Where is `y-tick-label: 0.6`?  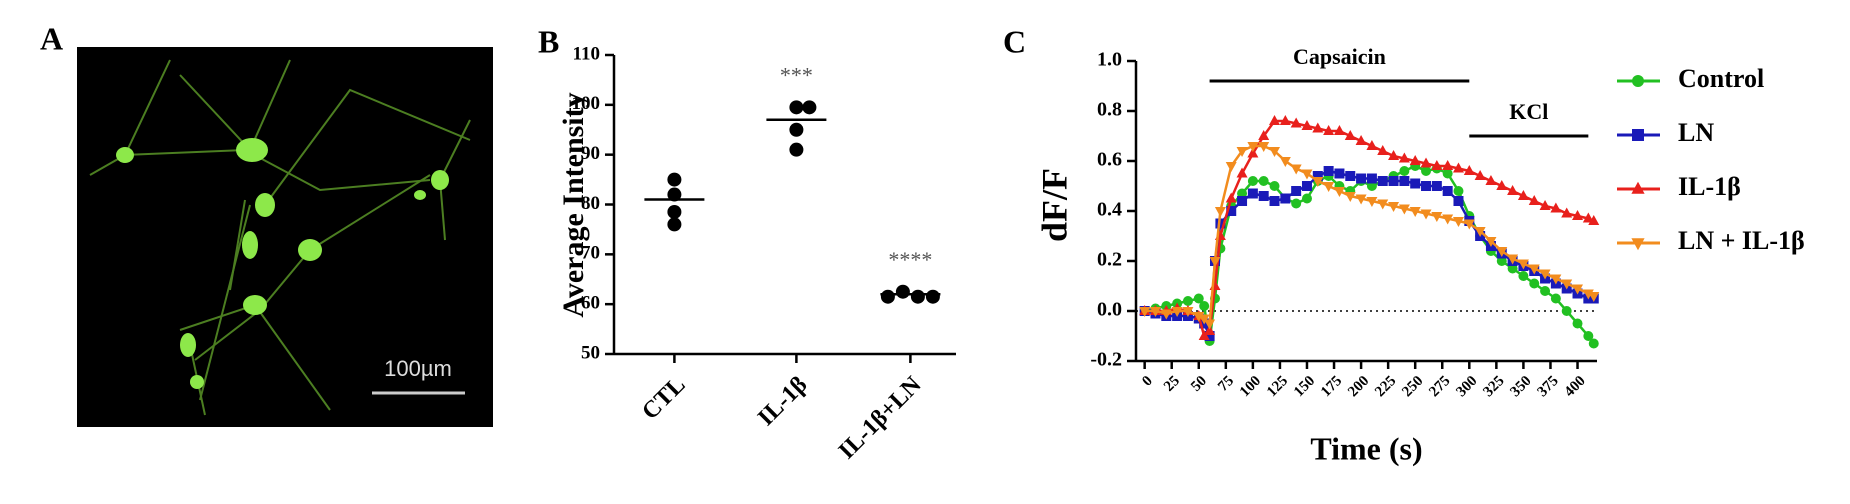
y-tick-label: 0.6 is located at coordinates (1109, 160).